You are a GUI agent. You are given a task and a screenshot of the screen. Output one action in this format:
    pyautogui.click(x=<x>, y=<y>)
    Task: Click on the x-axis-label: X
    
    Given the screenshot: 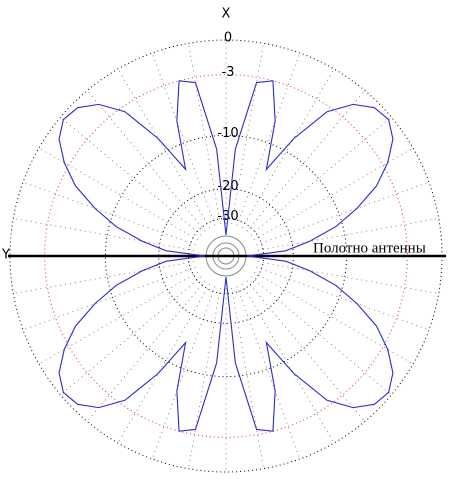 What is the action you would take?
    pyautogui.click(x=226, y=14)
    